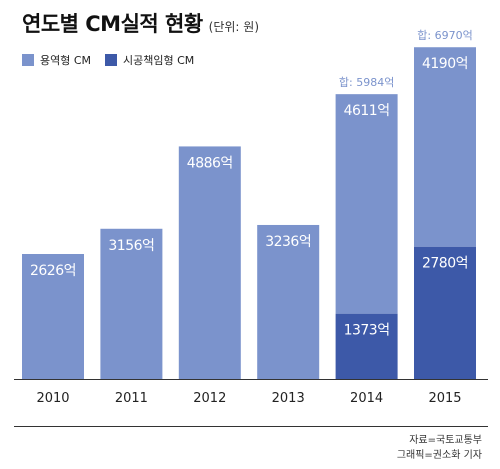 The height and width of the screenshot is (469, 500). What do you see at coordinates (288, 398) in the screenshot?
I see `x-tick-label-2013: 2013` at bounding box center [288, 398].